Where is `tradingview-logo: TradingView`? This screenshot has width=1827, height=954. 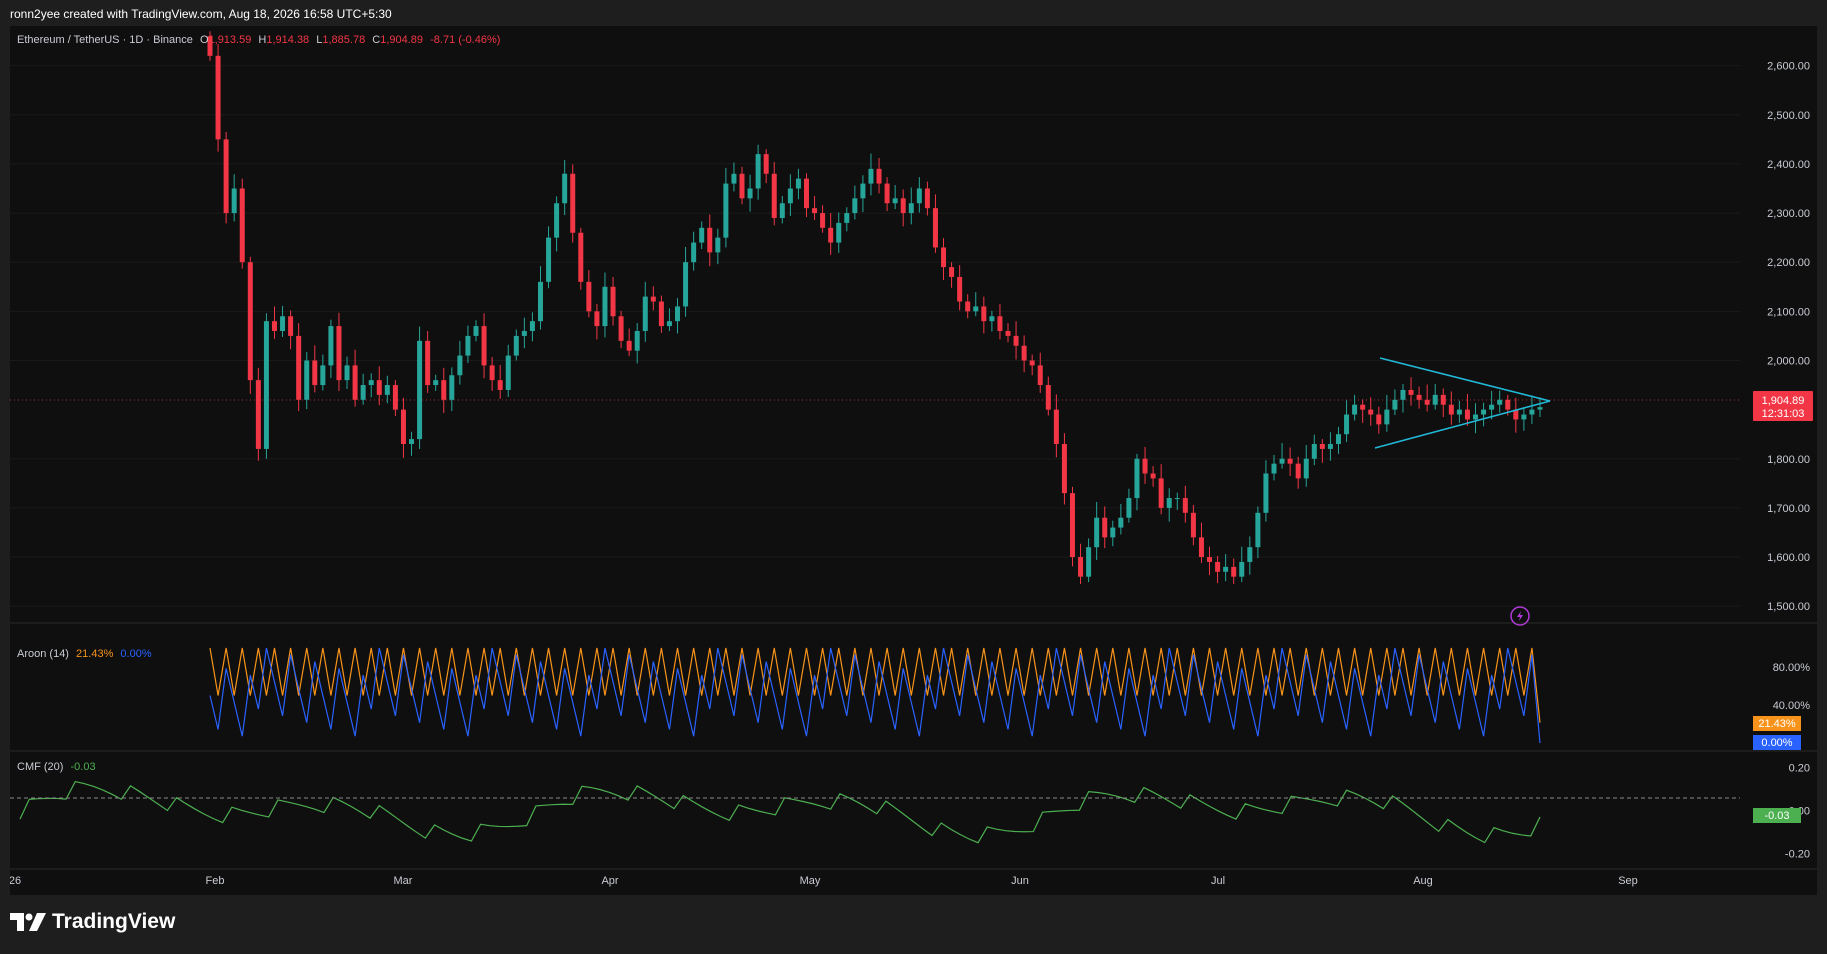
tradingview-logo: TradingView is located at coordinates (92, 922).